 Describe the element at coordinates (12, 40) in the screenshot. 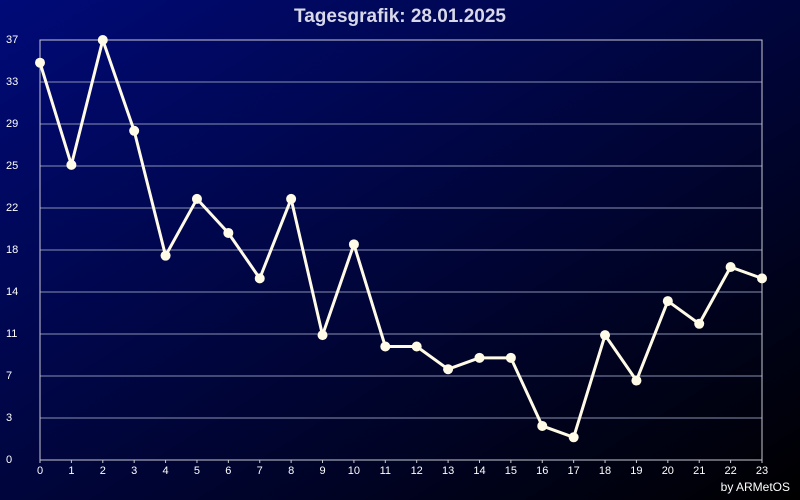

I see `y-tick-label: 37` at that location.